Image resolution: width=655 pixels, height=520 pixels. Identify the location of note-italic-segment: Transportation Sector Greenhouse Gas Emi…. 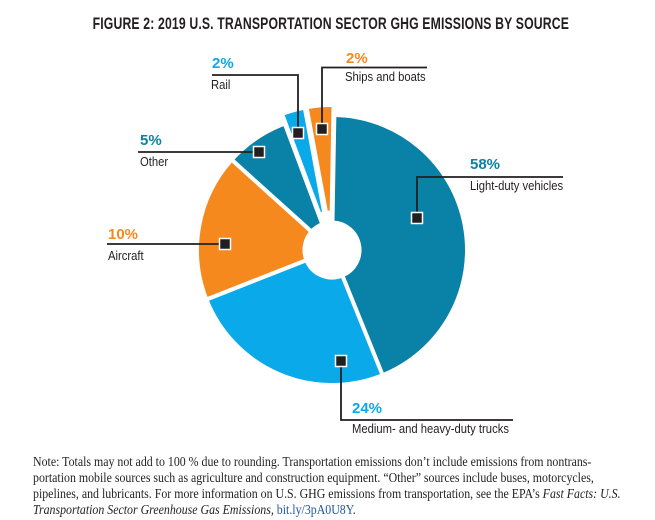
(153, 509).